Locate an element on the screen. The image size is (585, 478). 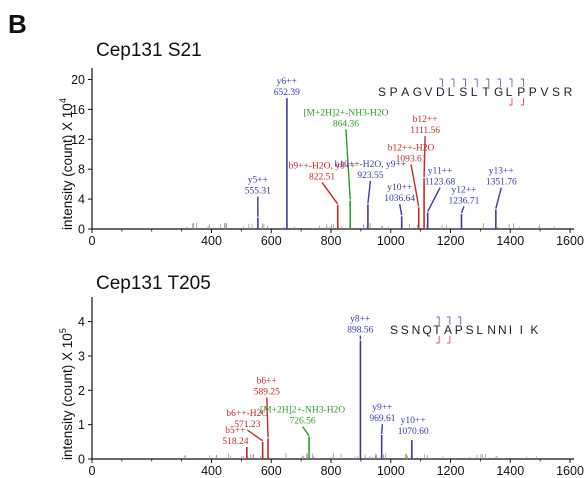
y-tick-label: 3 is located at coordinates (81, 356).